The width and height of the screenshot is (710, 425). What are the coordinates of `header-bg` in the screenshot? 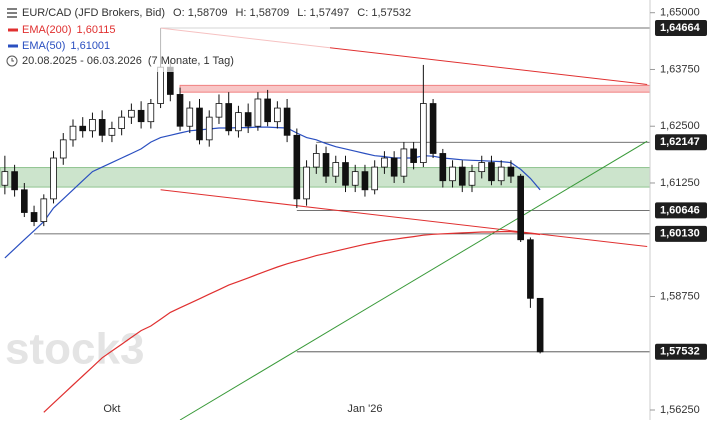 It's located at (165, 36).